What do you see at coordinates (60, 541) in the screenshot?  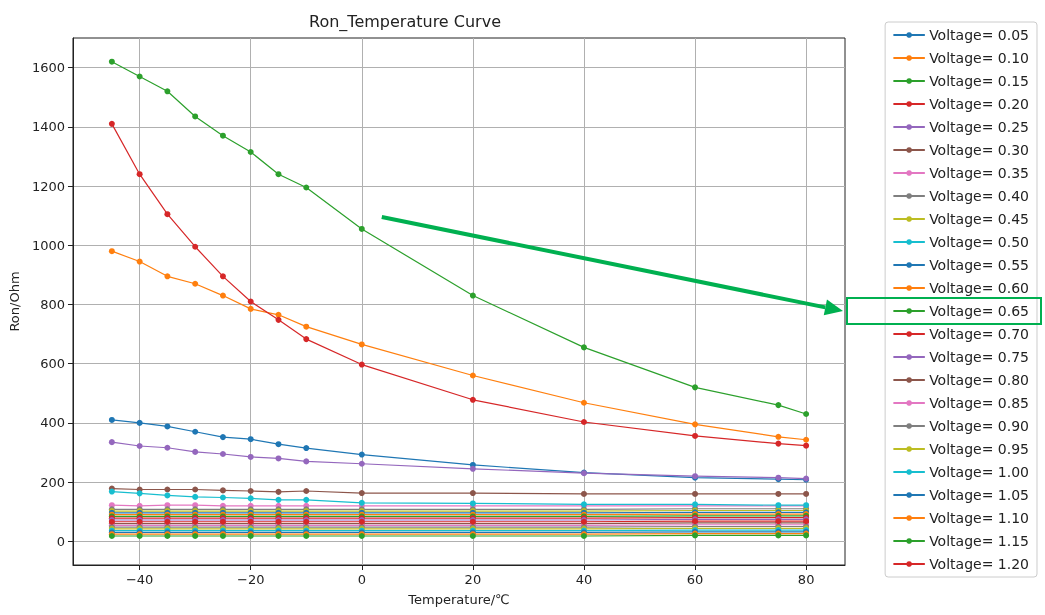 I see `y-tick-label: 0` at bounding box center [60, 541].